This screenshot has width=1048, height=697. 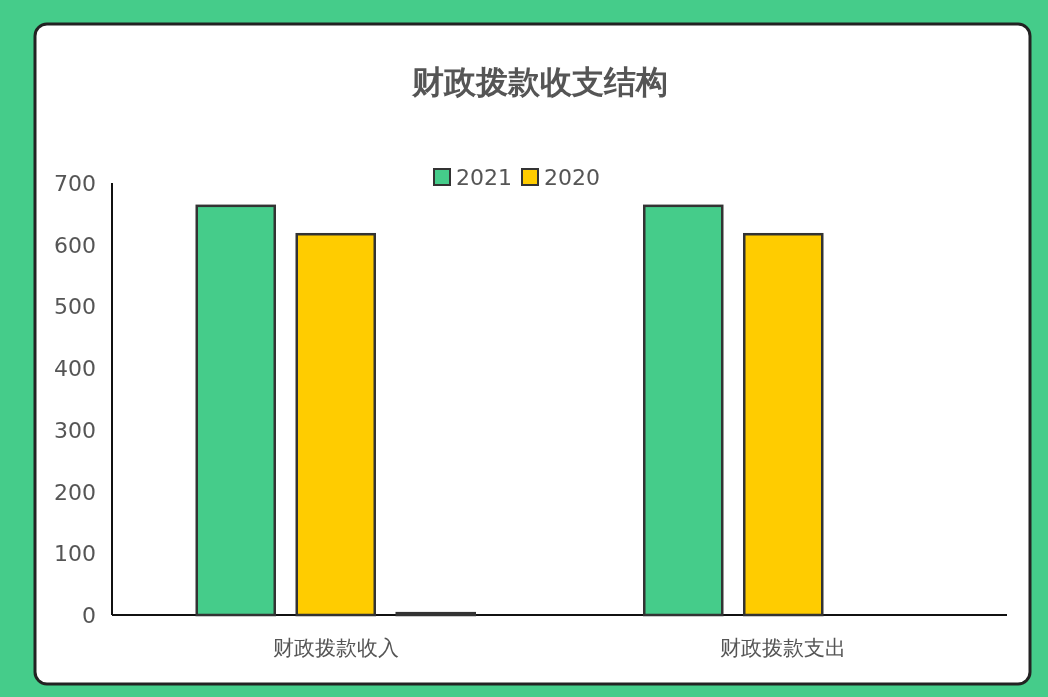 What do you see at coordinates (75, 492) in the screenshot?
I see `y-tick-label: 200` at bounding box center [75, 492].